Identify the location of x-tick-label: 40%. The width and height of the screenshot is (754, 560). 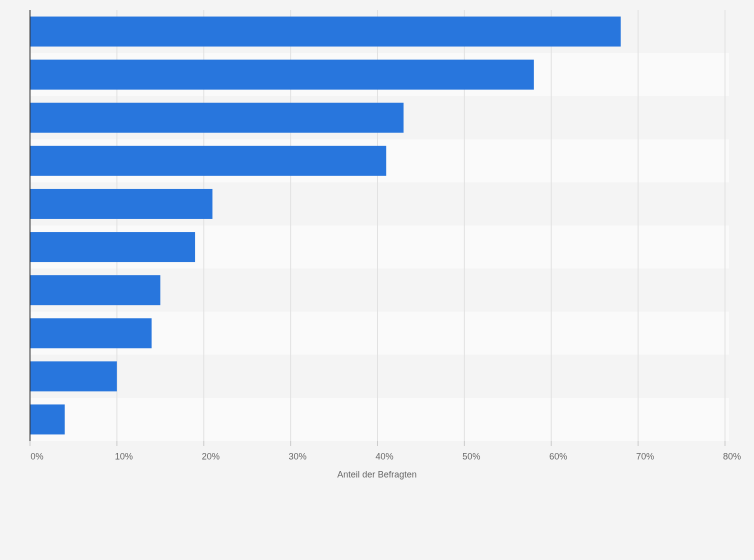
(384, 456).